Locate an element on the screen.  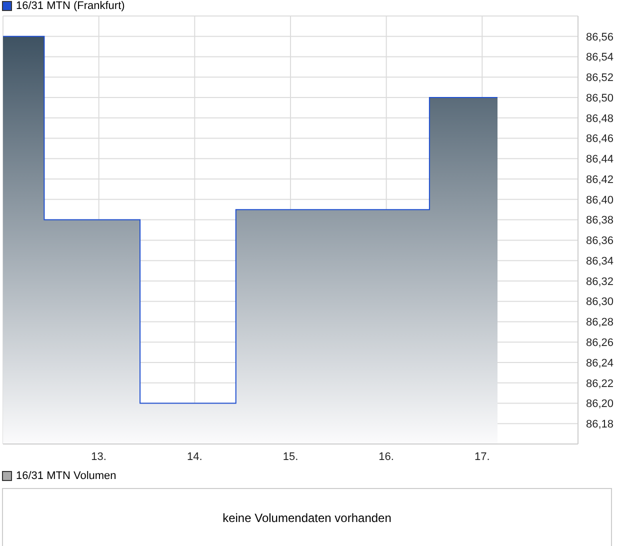
x-tick-label: 17. is located at coordinates (482, 456).